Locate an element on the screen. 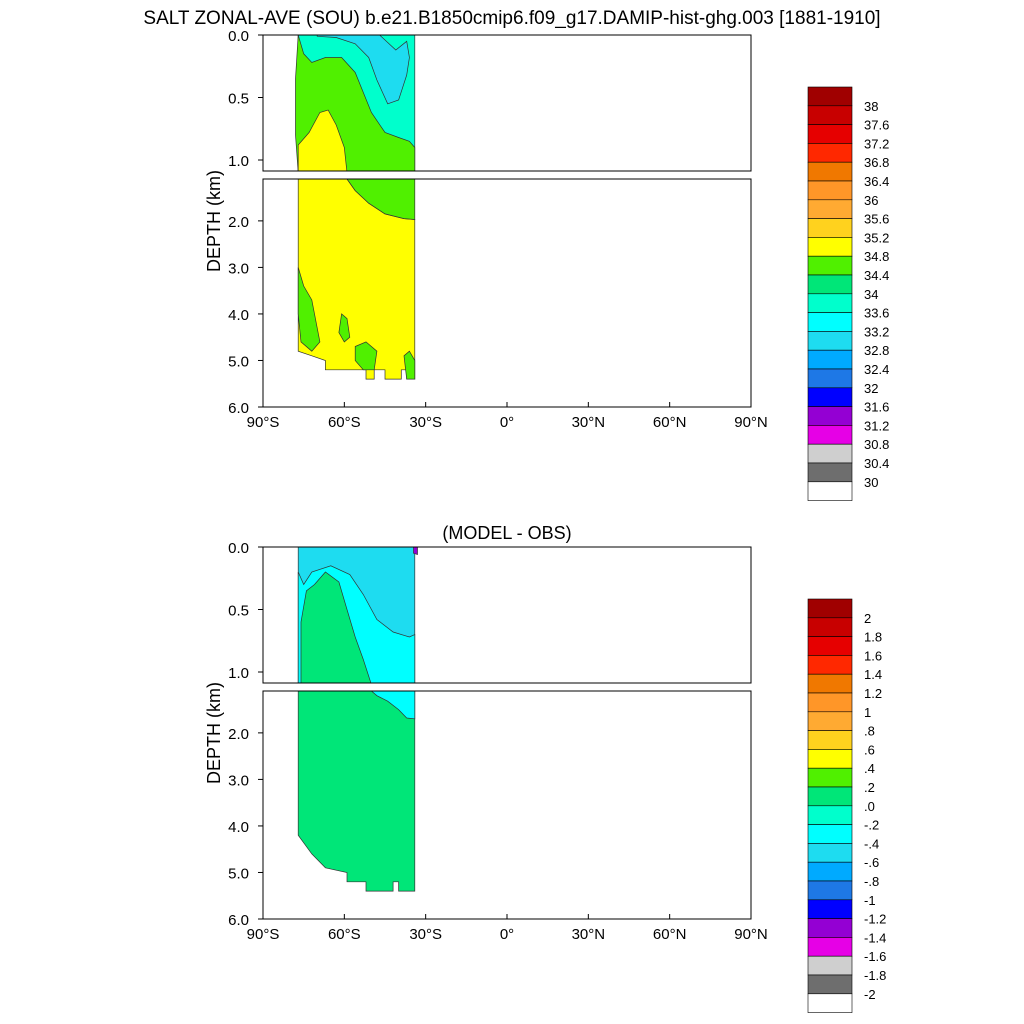 The image size is (1024, 1024). colorbar-label: 31.2 is located at coordinates (876, 425).